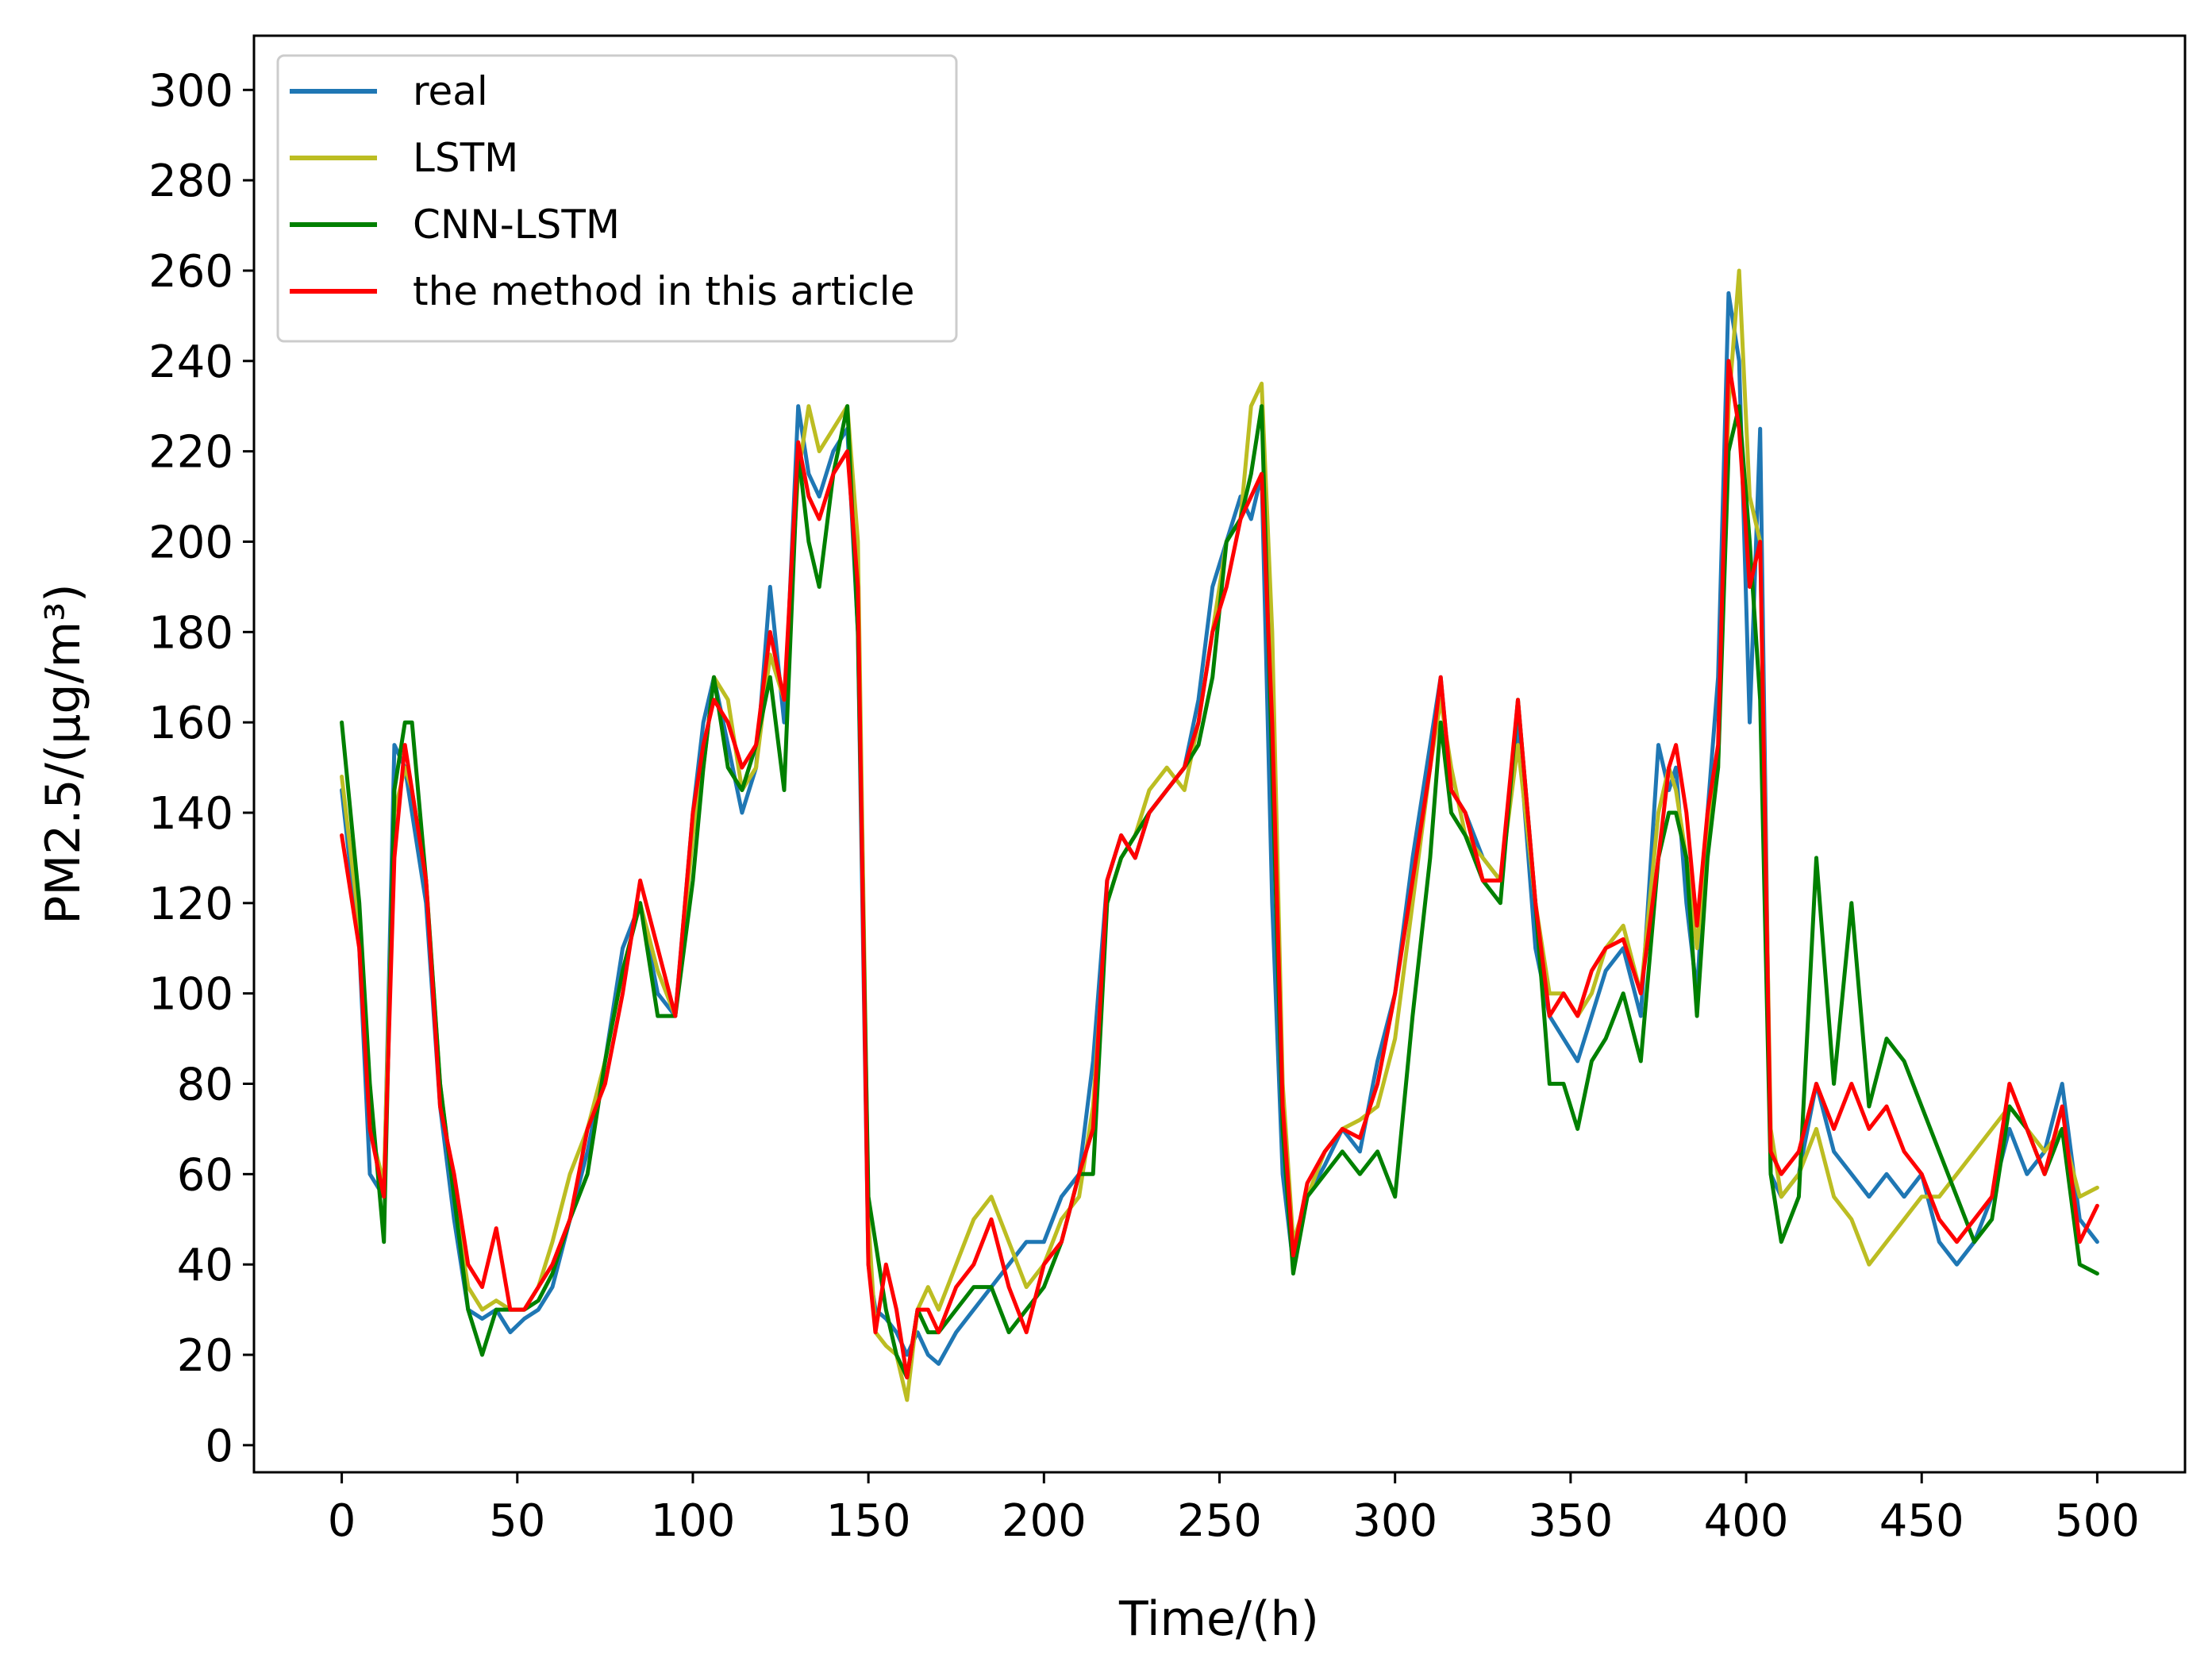 The width and height of the screenshot is (2212, 1658). I want to click on x-axis-label: Time/(h), so click(1218, 1619).